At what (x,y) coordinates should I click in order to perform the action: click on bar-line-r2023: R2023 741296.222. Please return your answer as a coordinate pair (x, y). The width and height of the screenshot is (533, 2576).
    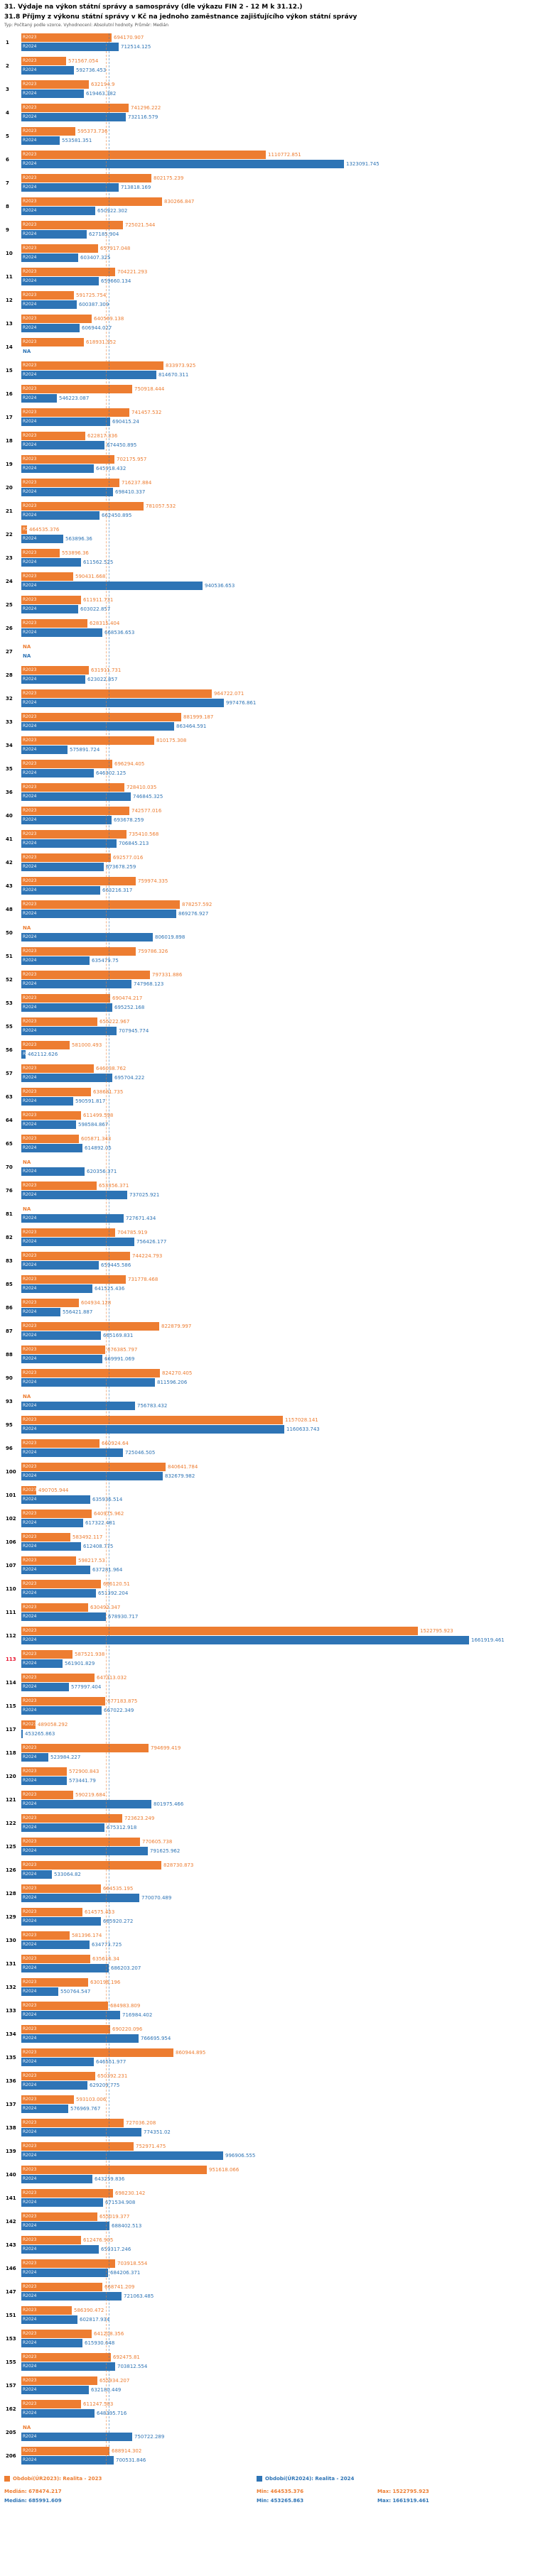
    Looking at the image, I should click on (277, 108).